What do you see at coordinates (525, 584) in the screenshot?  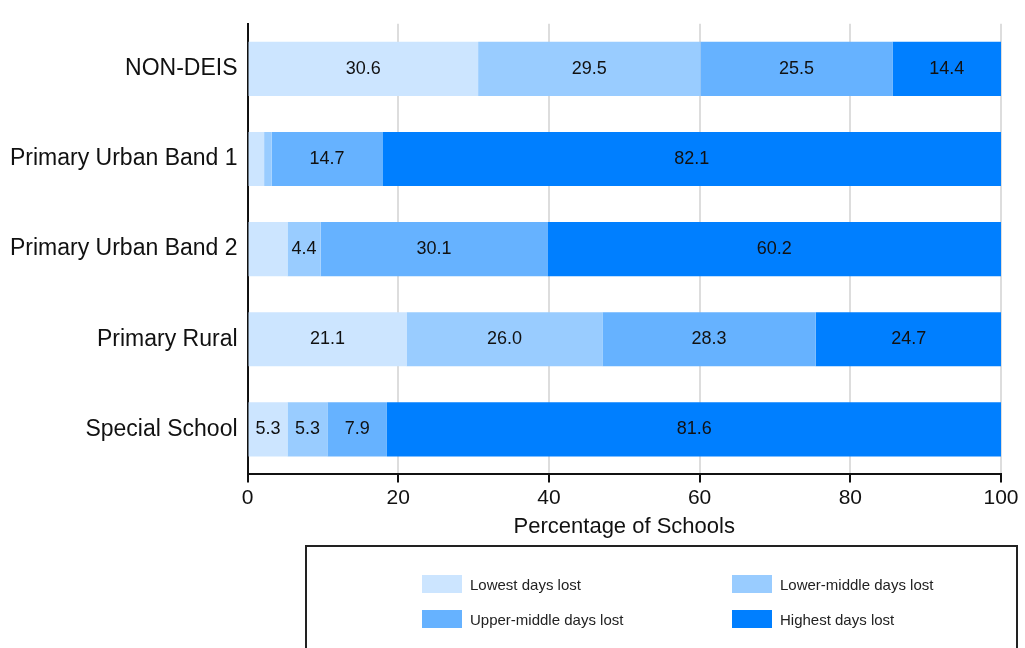 I see `legend-label: Lowest days lost` at bounding box center [525, 584].